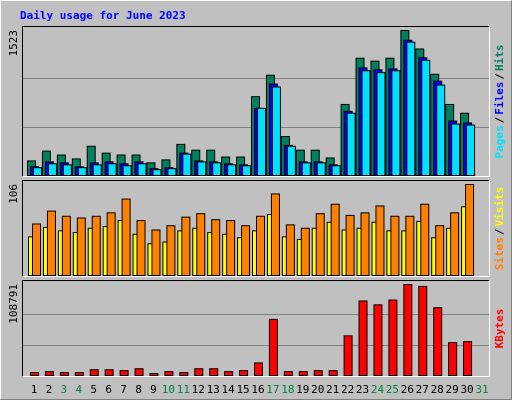 The height and width of the screenshot is (400, 512). Describe the element at coordinates (229, 389) in the screenshot. I see `x-tick-label: 14` at that location.